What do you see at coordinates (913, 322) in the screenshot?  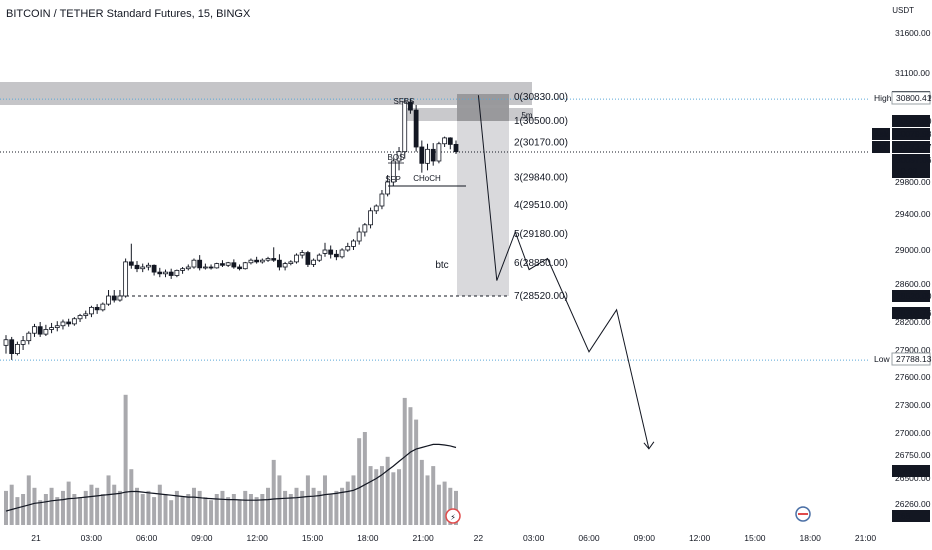 I see `price-tick-label: 28200.00` at bounding box center [913, 322].